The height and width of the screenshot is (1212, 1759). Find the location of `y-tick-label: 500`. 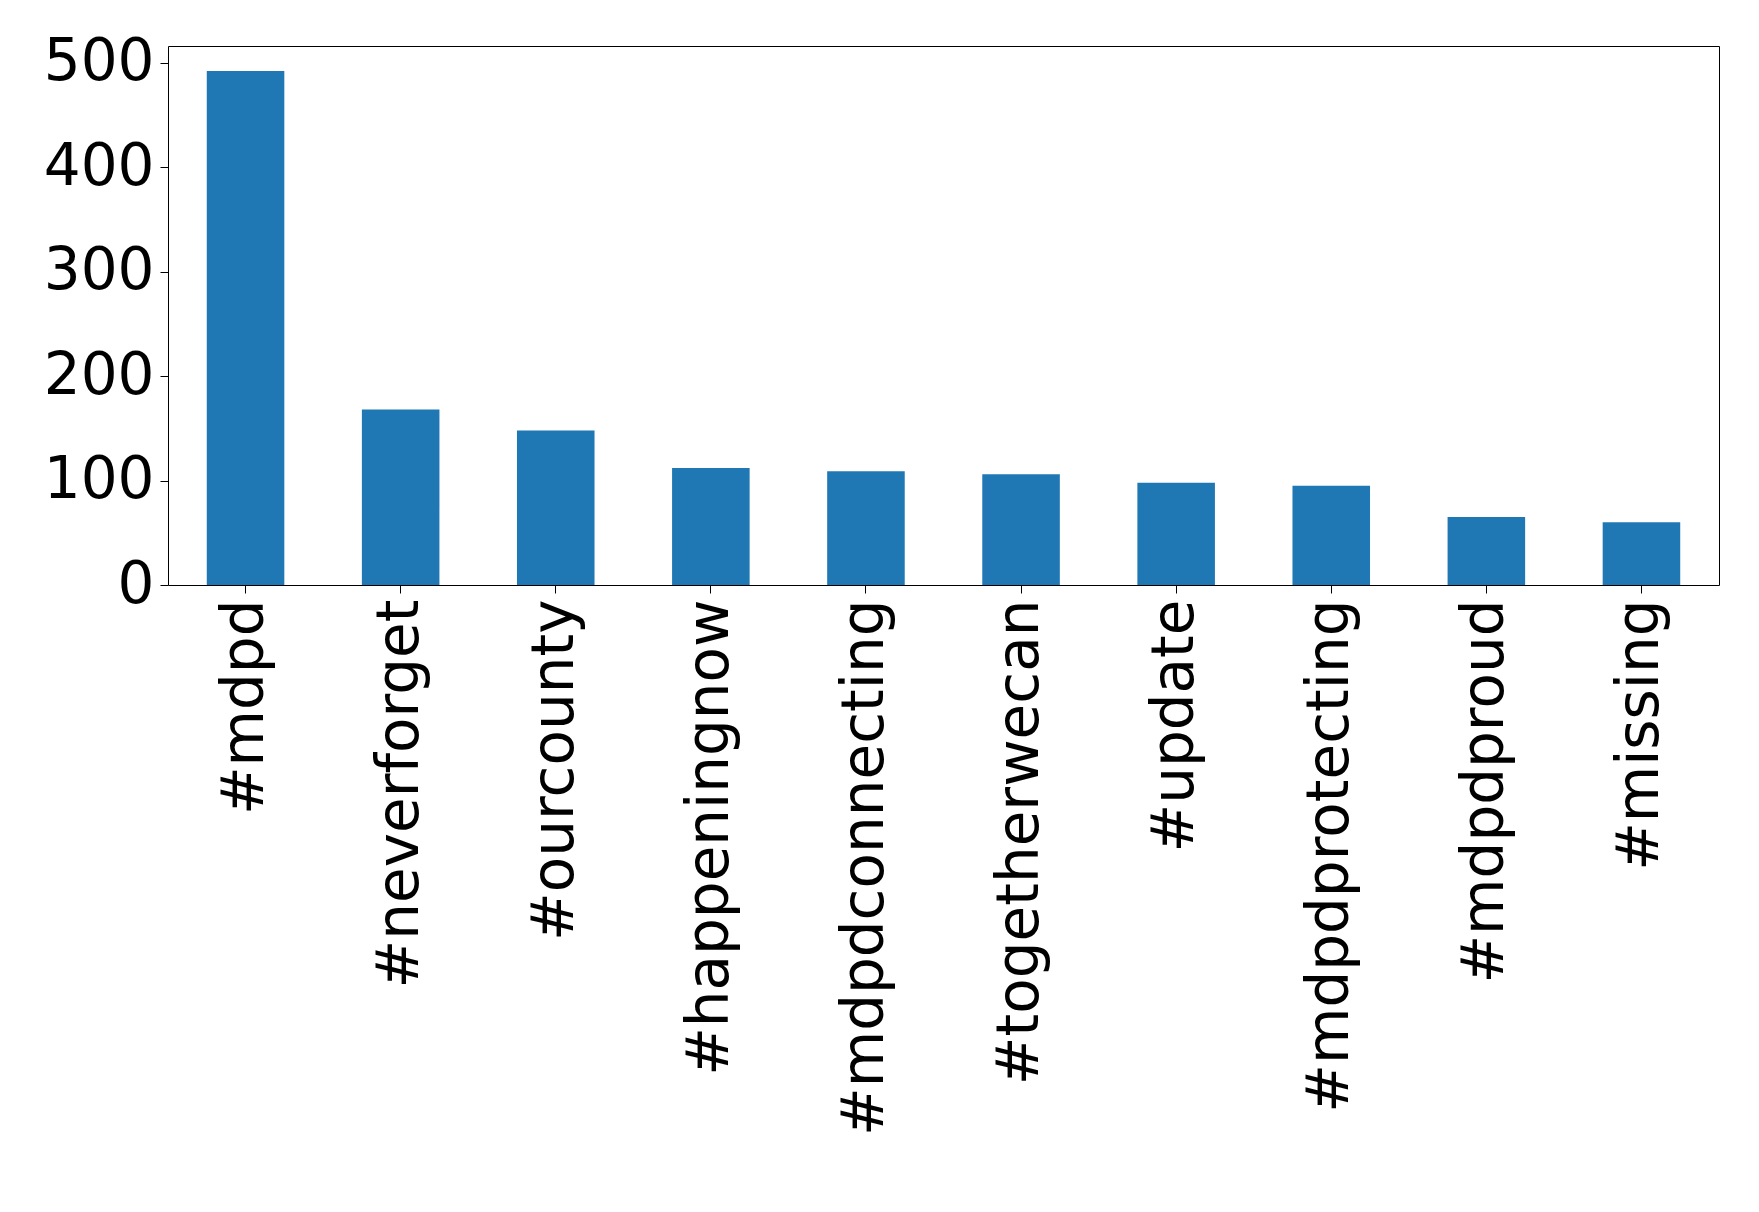

y-tick-label: 500 is located at coordinates (99, 60).